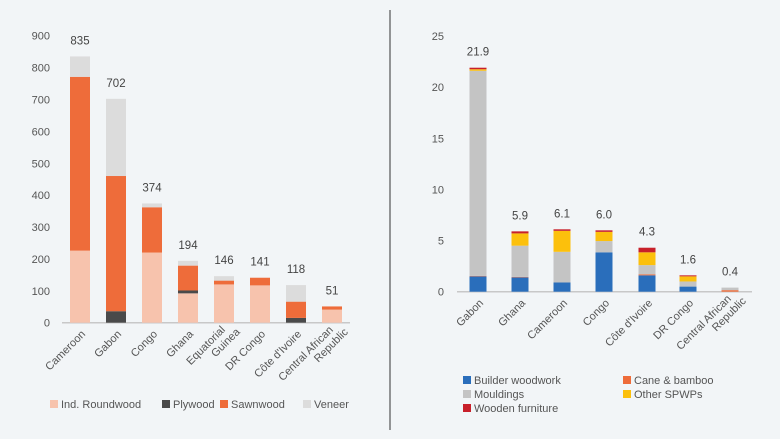  I want to click on legend-label: Builder woodwork, so click(517, 381).